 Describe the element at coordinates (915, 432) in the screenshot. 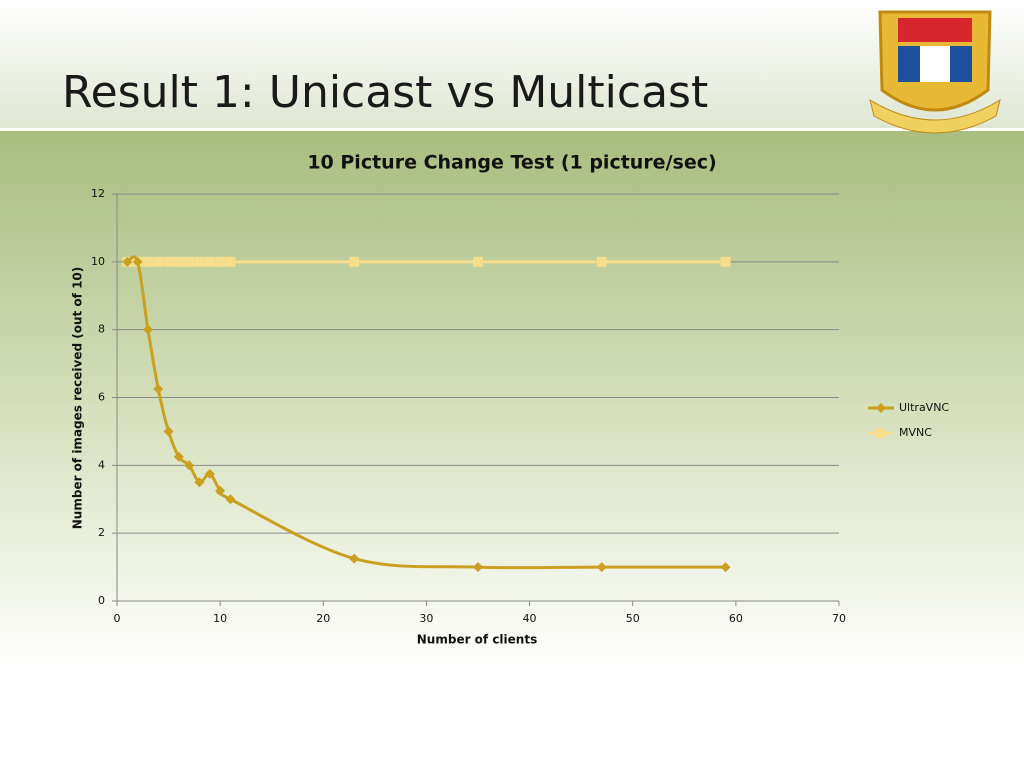

I see `legend-label: MVNC` at that location.